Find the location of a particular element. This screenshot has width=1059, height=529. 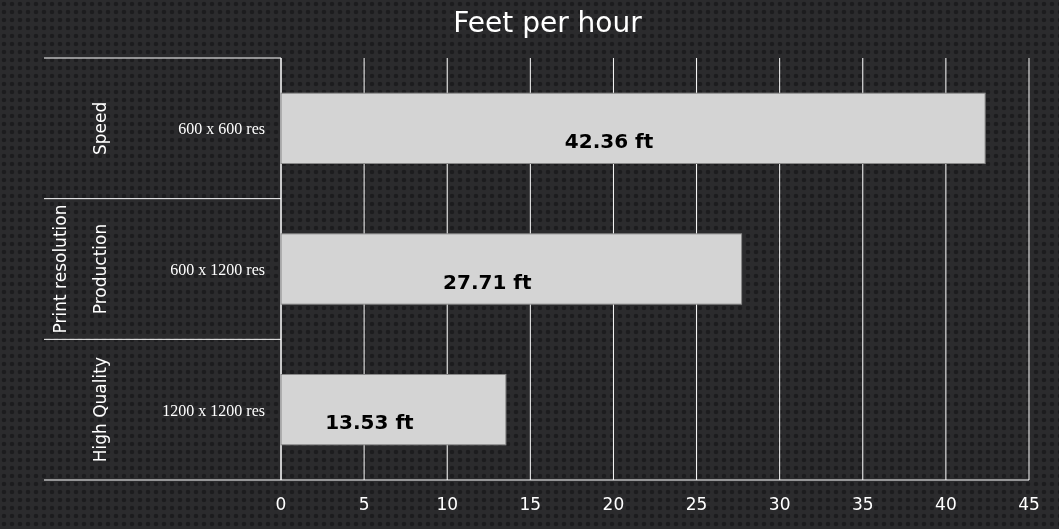

x-tick-label: 30 is located at coordinates (779, 504).